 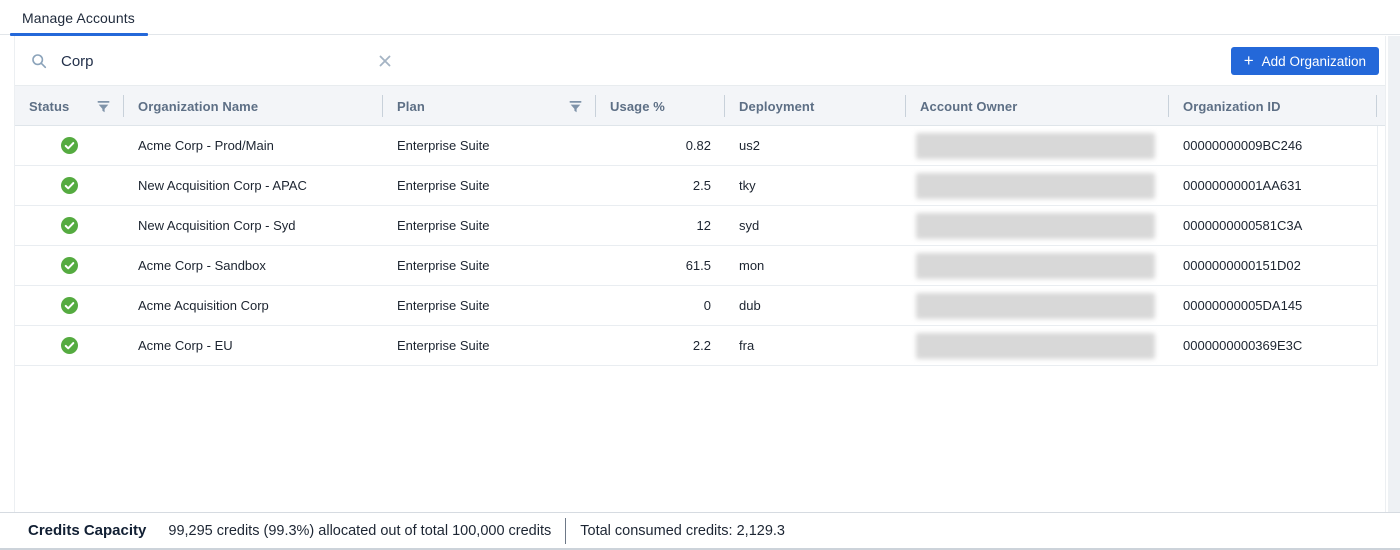 I want to click on column-label: Plan, so click(x=411, y=106).